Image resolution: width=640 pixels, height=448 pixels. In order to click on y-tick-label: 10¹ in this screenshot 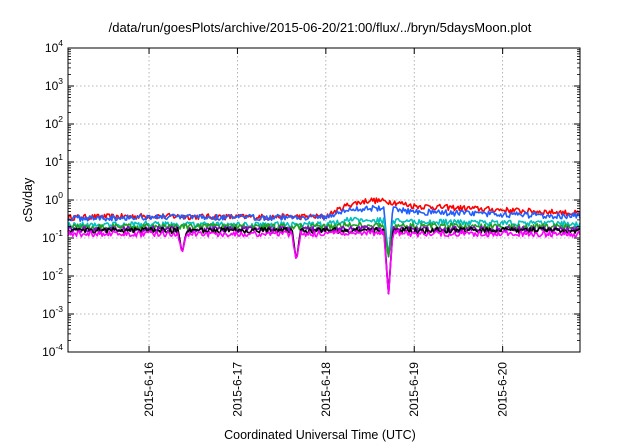, I will do `click(54, 160)`.